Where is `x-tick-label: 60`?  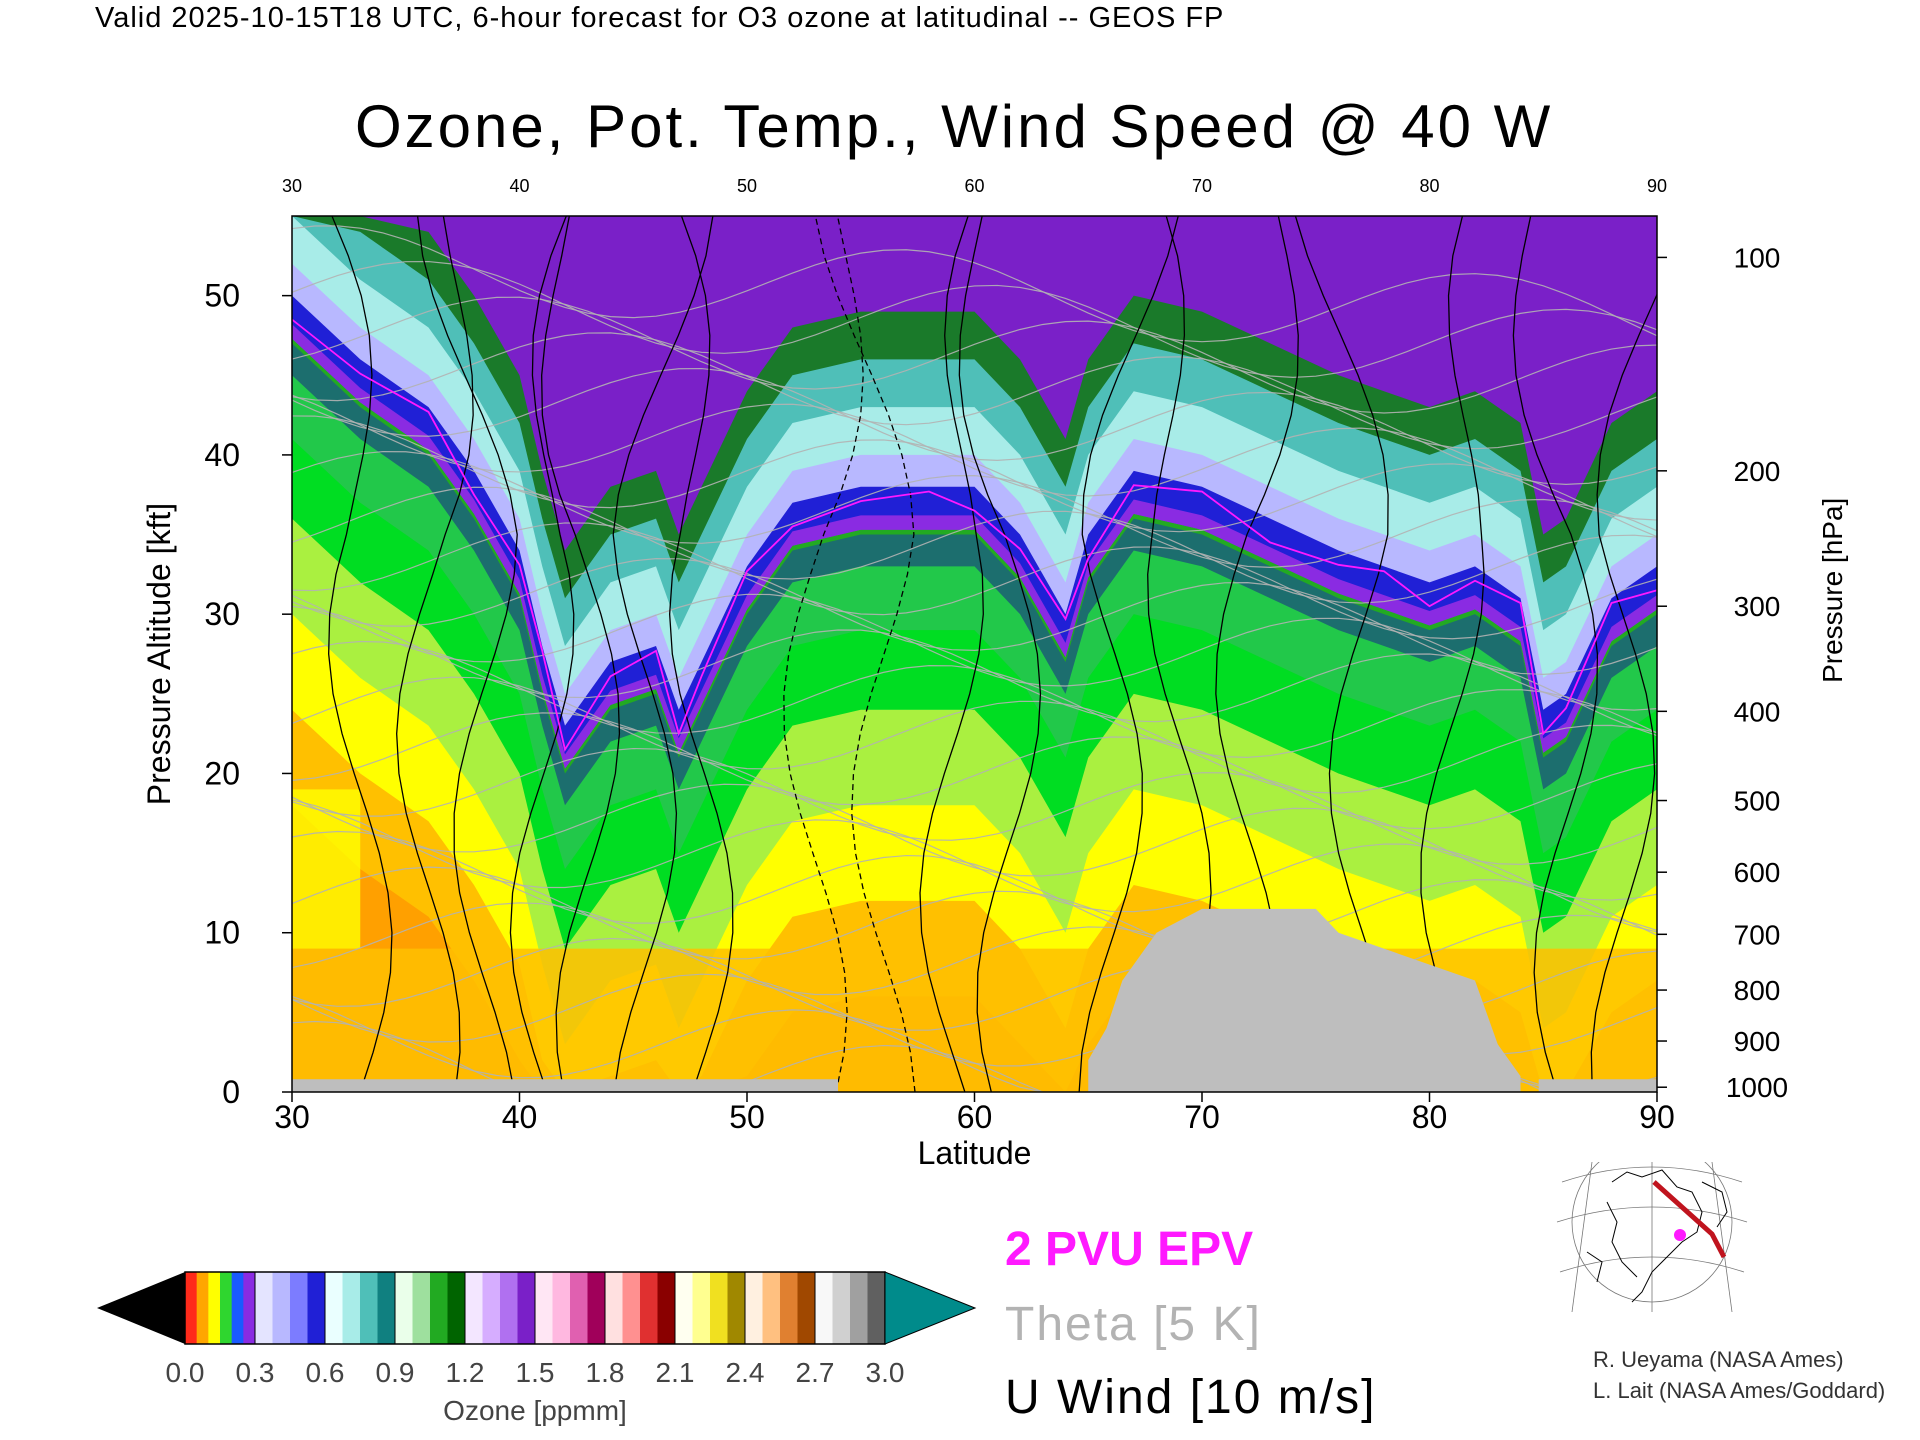
x-tick-label: 60 is located at coordinates (975, 1117).